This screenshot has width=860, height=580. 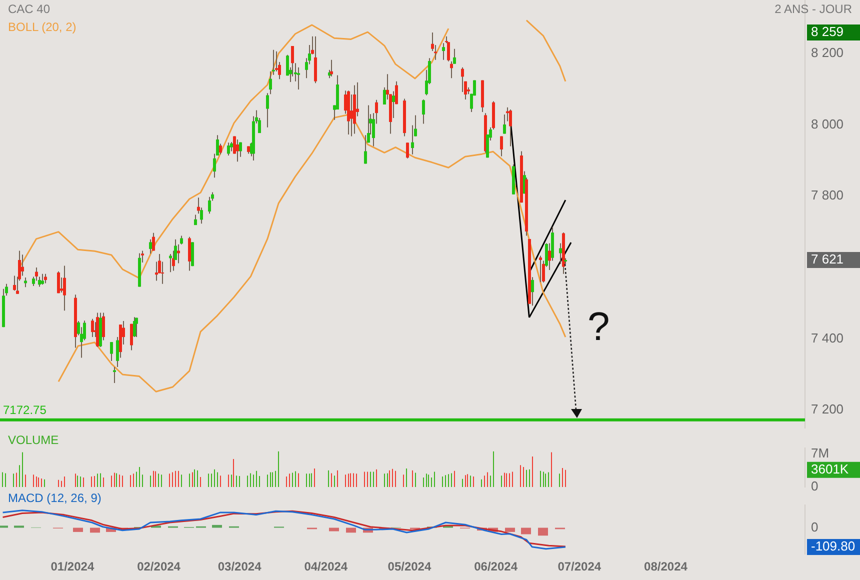 I want to click on y-tick-label: -109.80, so click(x=833, y=546).